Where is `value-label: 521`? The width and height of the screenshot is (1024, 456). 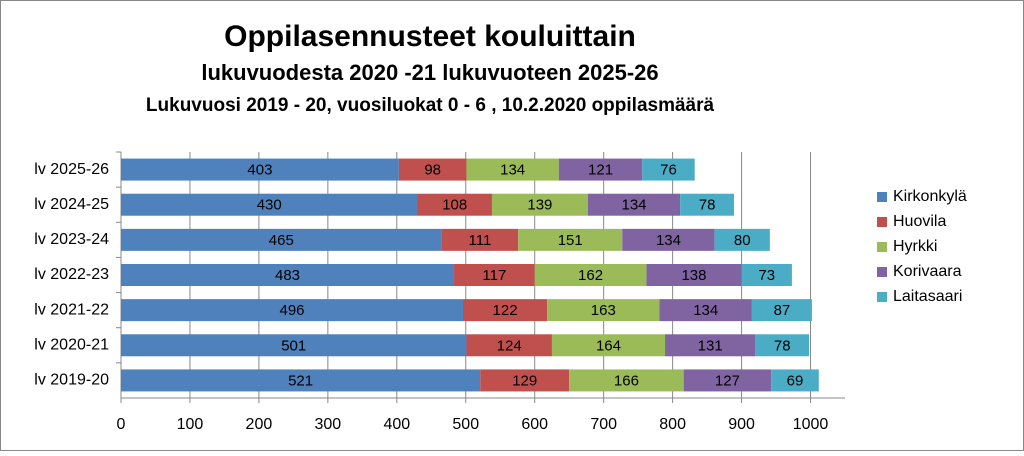 value-label: 521 is located at coordinates (300, 380).